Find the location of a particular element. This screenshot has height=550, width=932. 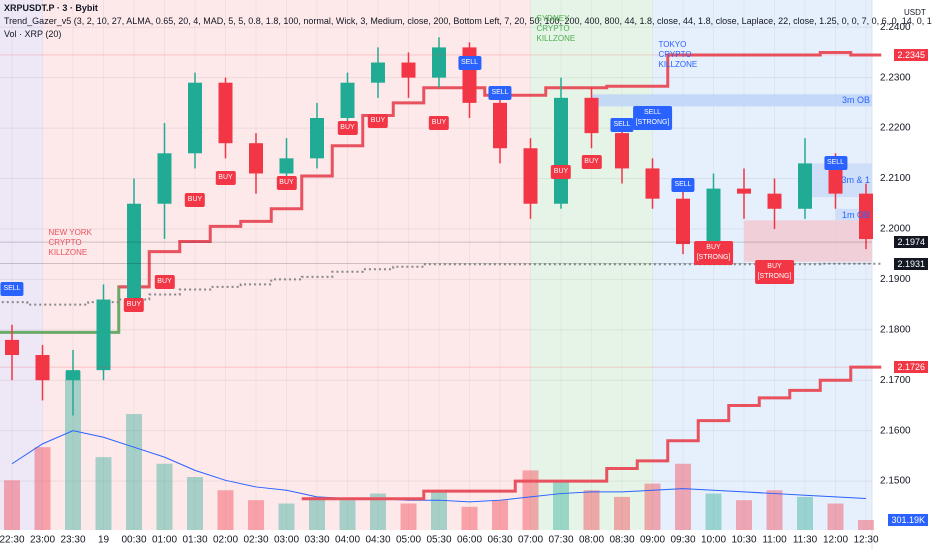

y-tick-label: 2.2200 is located at coordinates (895, 128).